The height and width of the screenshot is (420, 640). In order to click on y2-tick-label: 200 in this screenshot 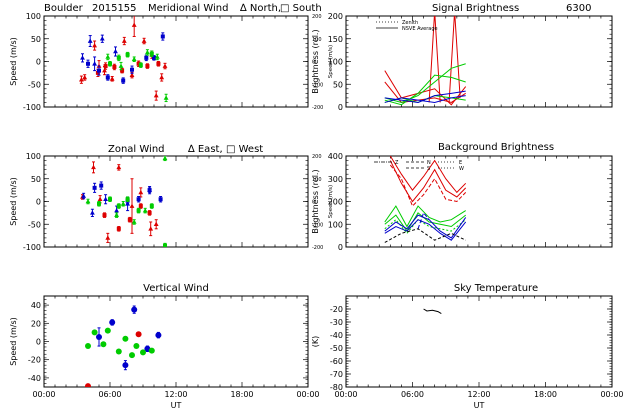, I will do `click(317, 17)`.